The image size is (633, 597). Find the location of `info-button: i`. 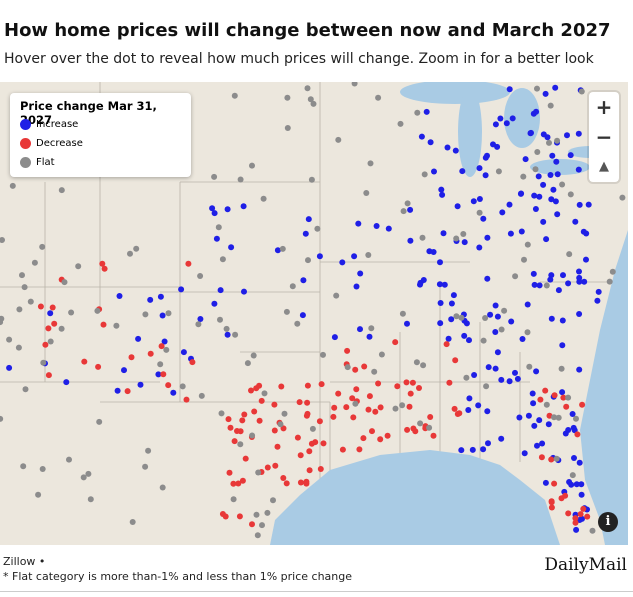

info-button: i is located at coordinates (608, 522).